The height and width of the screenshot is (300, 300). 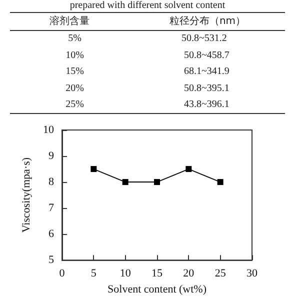 What do you see at coordinates (48, 130) in the screenshot?
I see `y-tick-label: 10` at bounding box center [48, 130].